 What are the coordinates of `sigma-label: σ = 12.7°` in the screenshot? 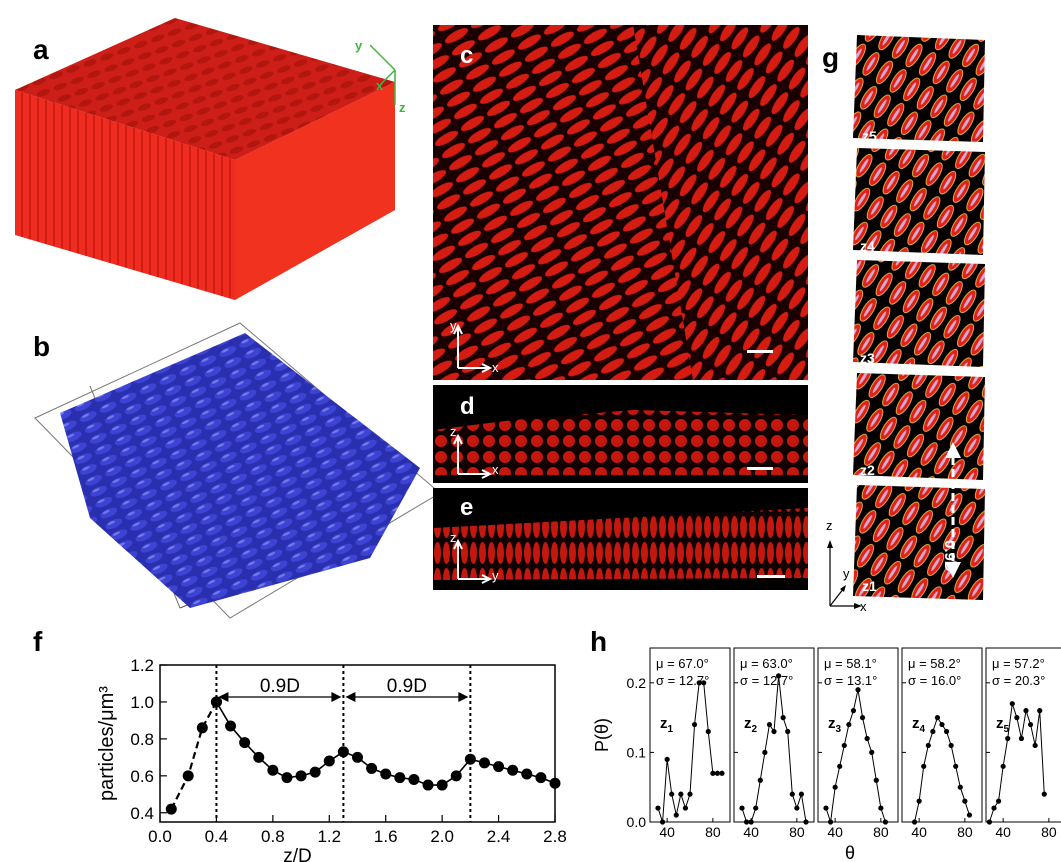 It's located at (682, 680).